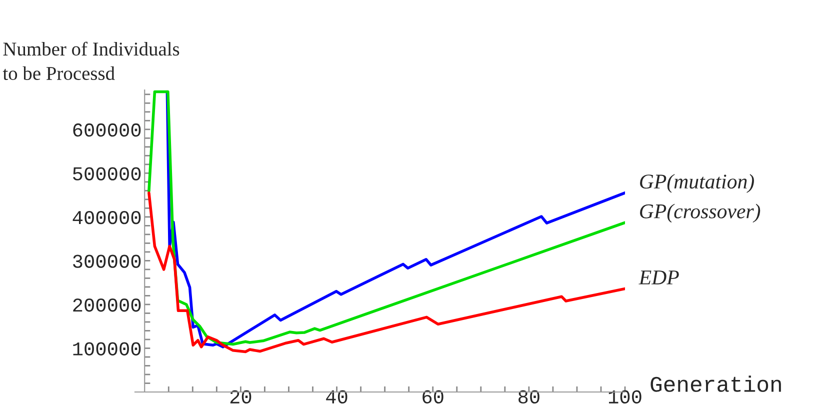  What do you see at coordinates (107, 130) in the screenshot?
I see `y-tick-label: 600000` at bounding box center [107, 130].